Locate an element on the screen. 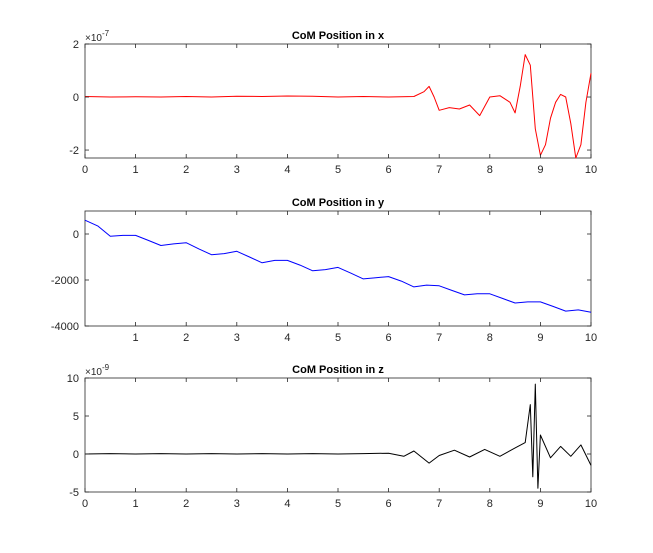 This screenshot has height=553, width=653. y-tick-label: 2 is located at coordinates (76, 45).